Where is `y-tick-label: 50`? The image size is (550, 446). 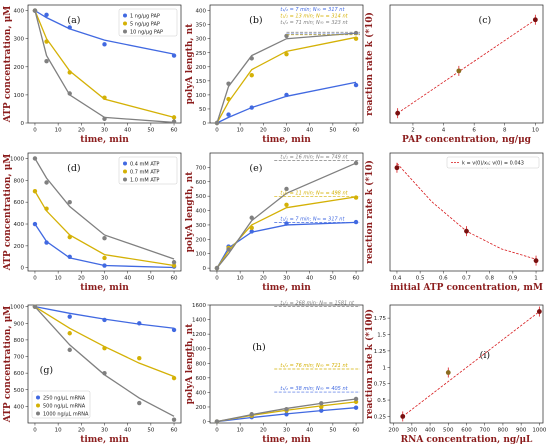 y-tick-label: 50 is located at coordinates (202, 110).